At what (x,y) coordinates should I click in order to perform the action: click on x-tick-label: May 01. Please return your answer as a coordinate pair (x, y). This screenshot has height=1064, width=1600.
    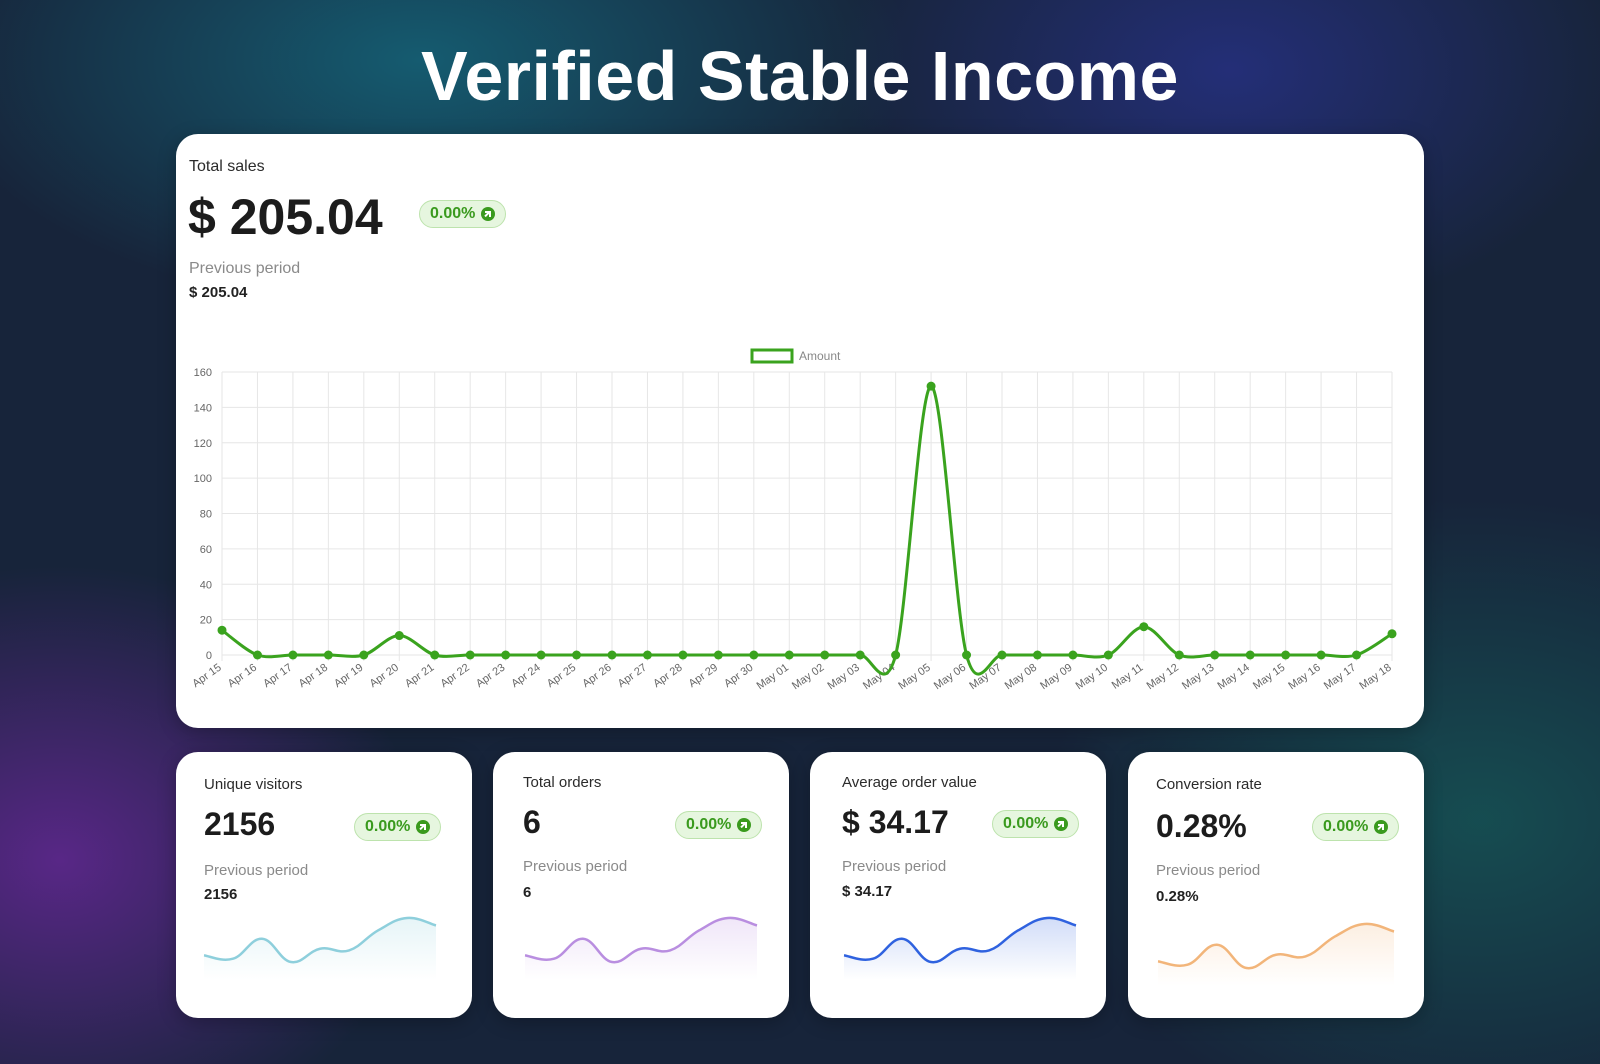
    Looking at the image, I should click on (773, 677).